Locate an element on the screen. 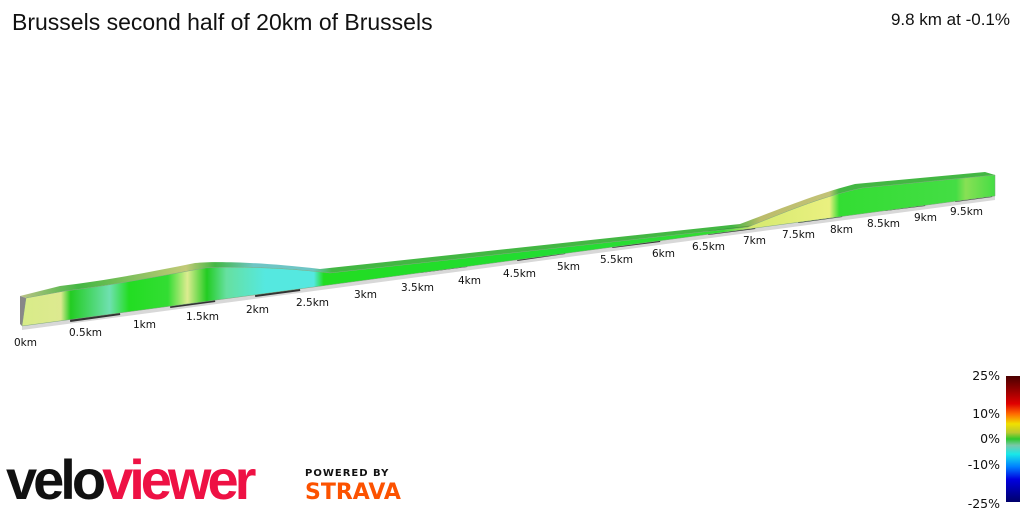 The height and width of the screenshot is (512, 1024). page-title: Brussels second half of 20km of Brussels is located at coordinates (222, 22).